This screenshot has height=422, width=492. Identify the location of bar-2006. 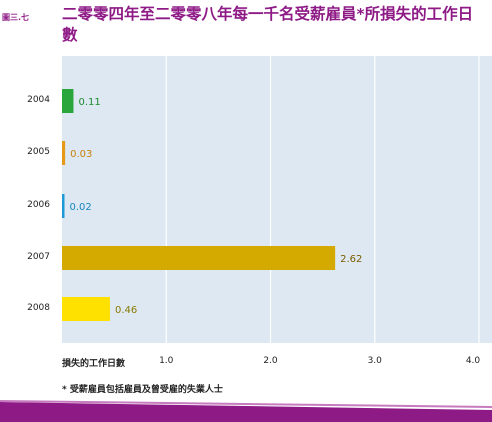
(63, 206).